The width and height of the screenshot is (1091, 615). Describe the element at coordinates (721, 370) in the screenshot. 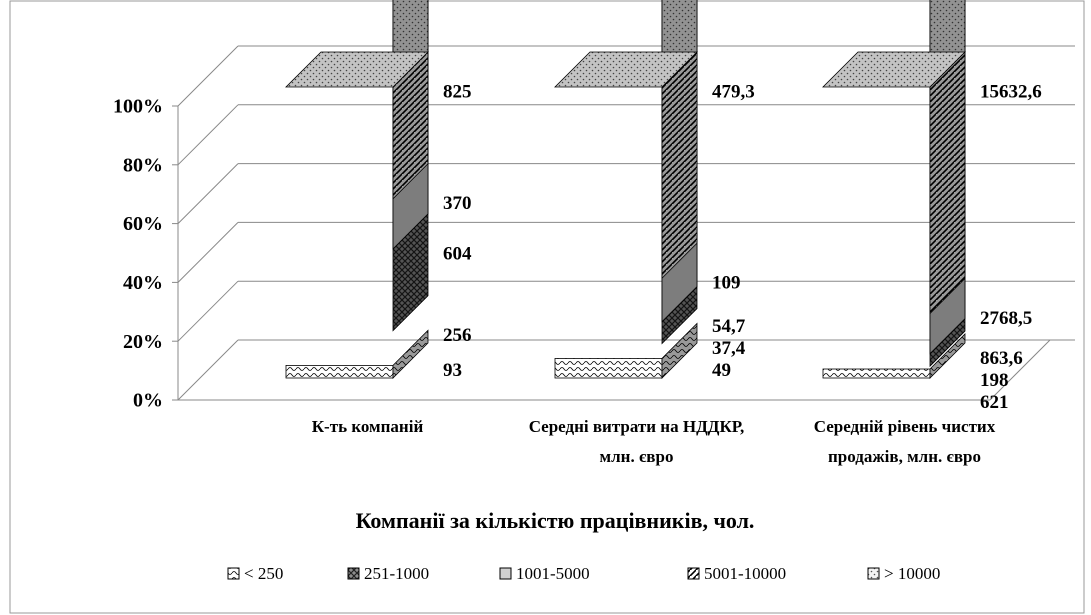

I see `data-label: 49` at that location.